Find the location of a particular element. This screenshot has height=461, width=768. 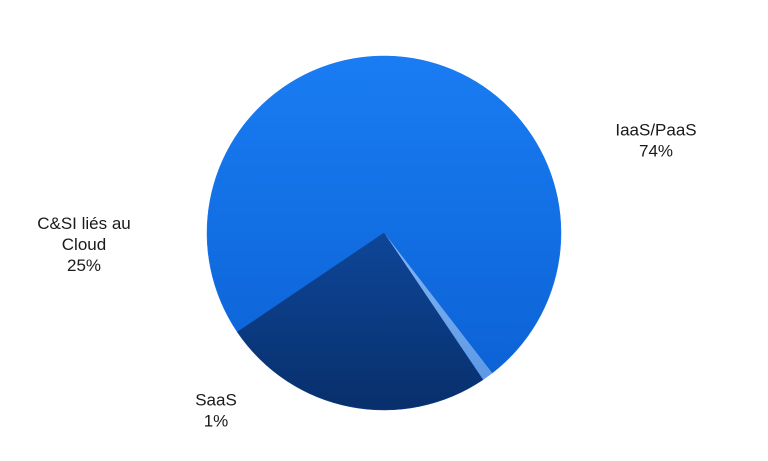

slice-label-0: IaaS/PaaS 74% is located at coordinates (655, 141).